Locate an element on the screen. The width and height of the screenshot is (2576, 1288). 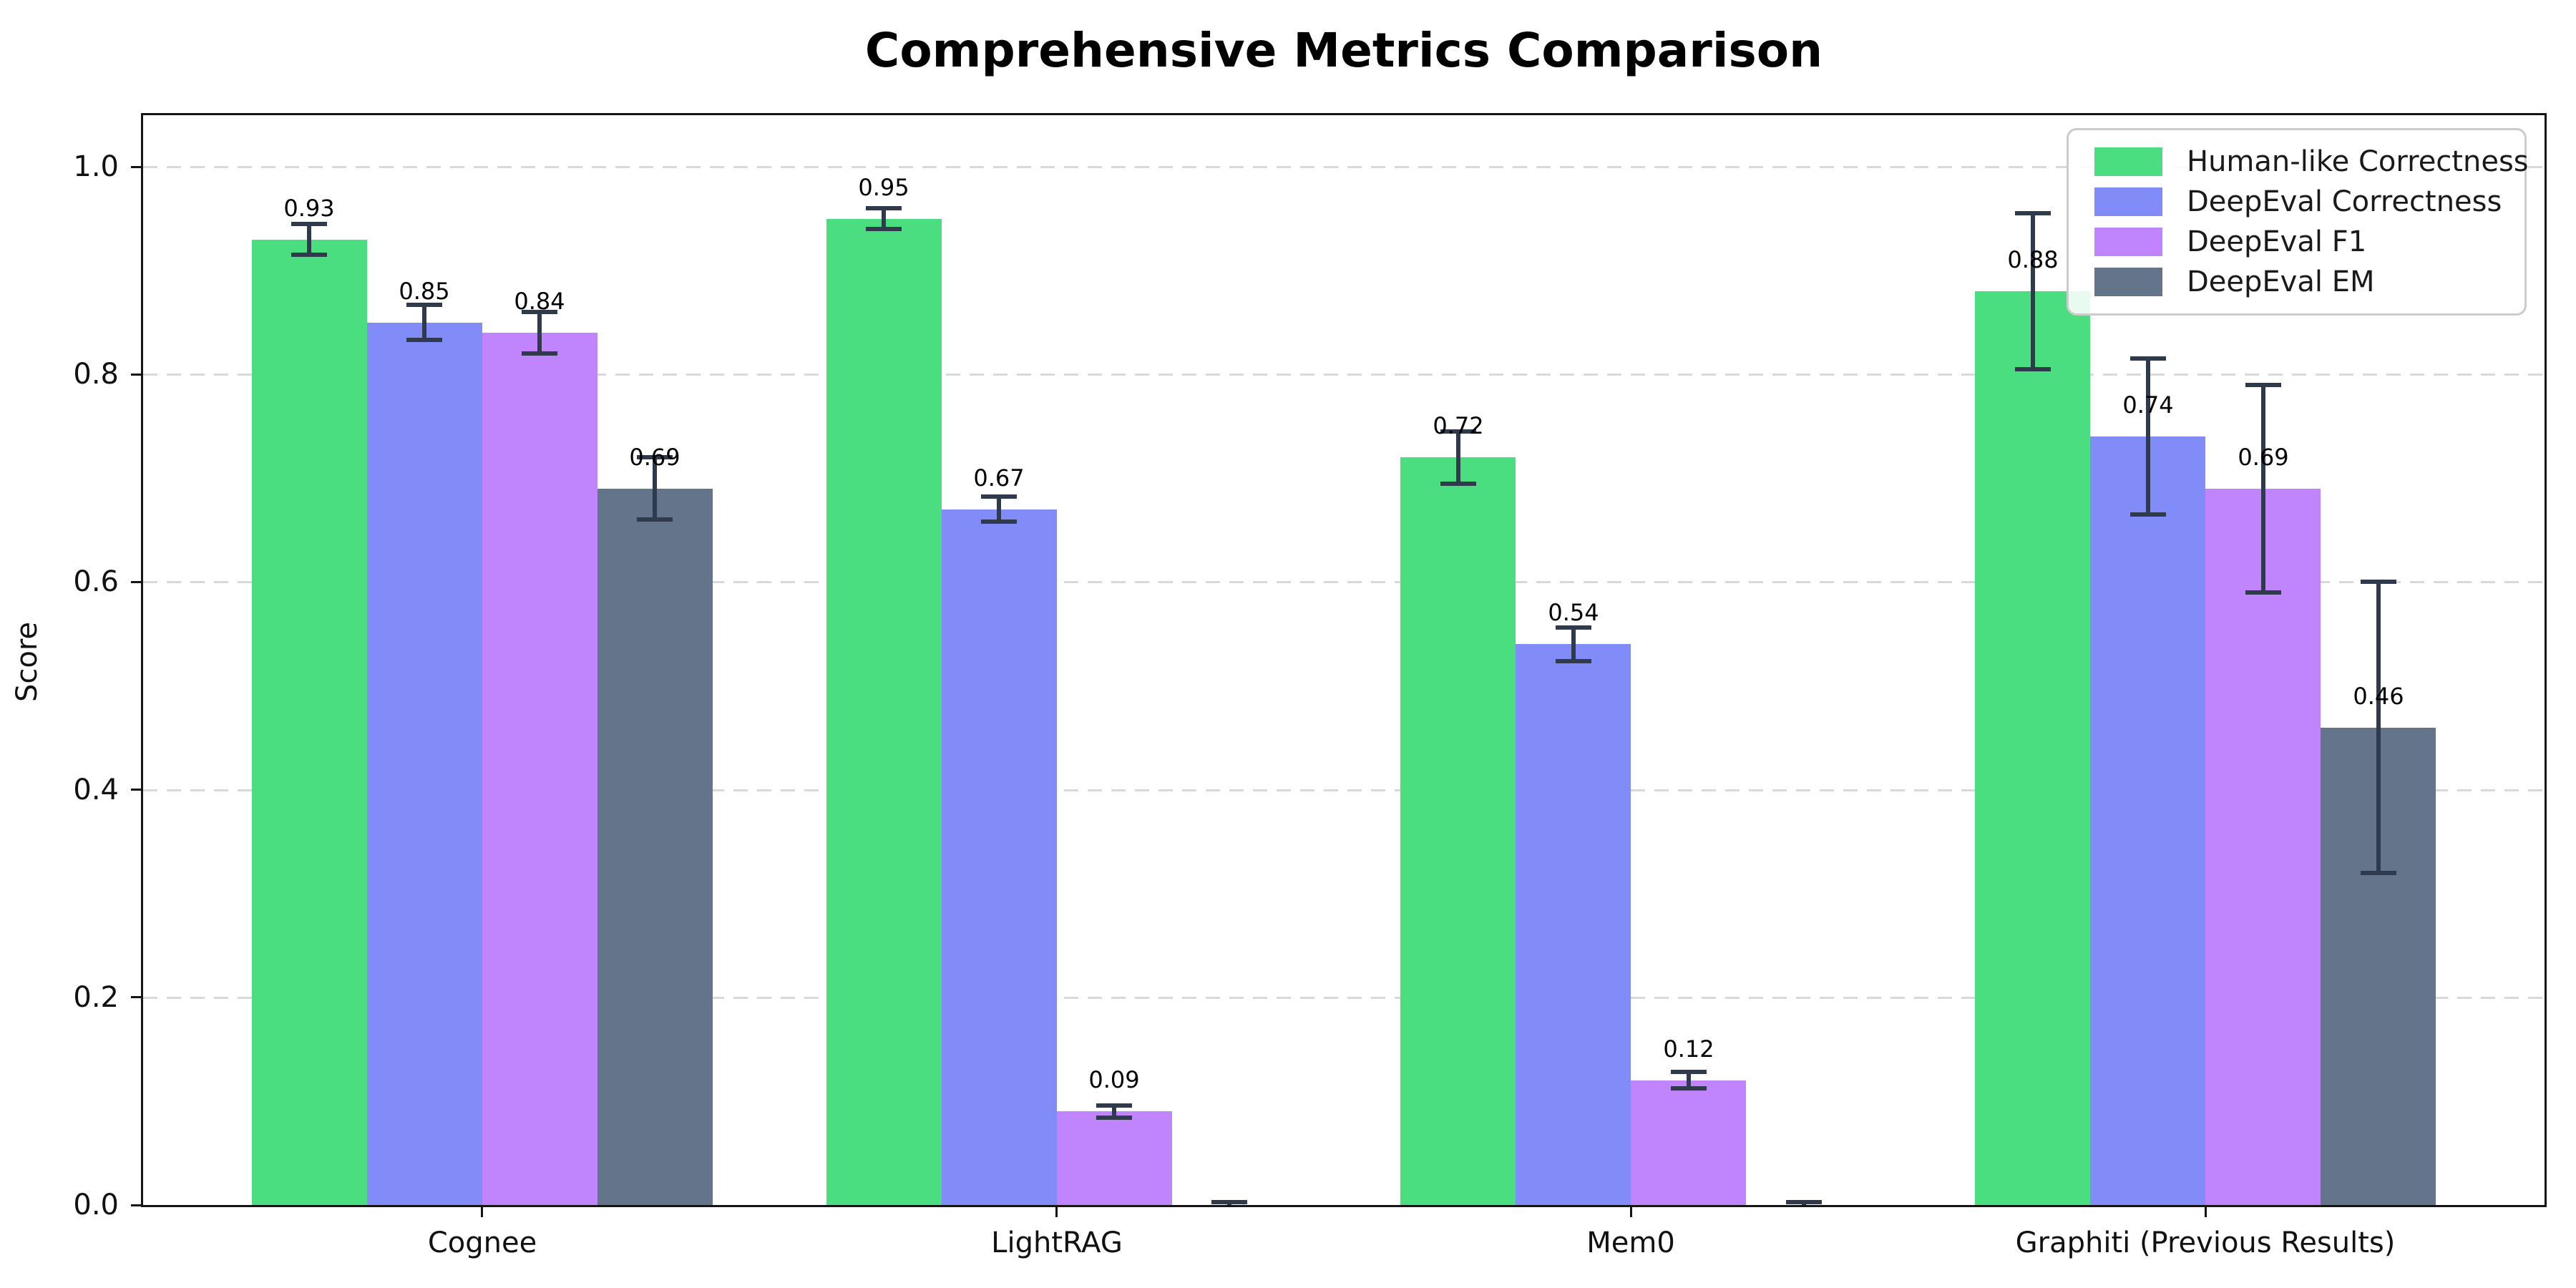
bar-lightrag-deepeval-correctness is located at coordinates (999, 857).